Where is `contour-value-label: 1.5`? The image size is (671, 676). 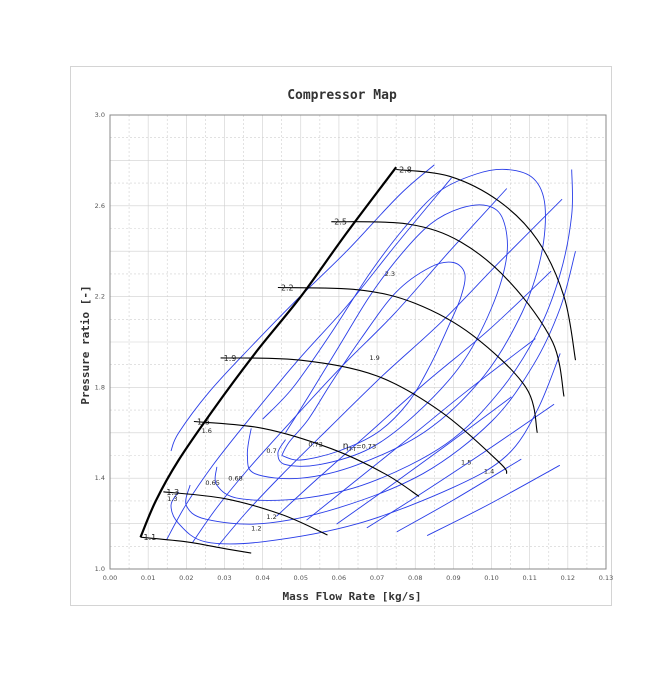
contour-value-label: 1.5 is located at coordinates (466, 463).